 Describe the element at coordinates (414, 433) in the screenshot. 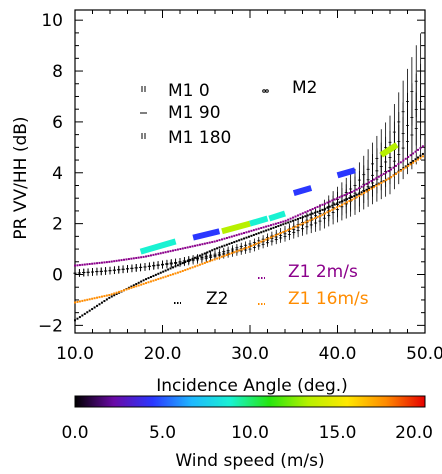

I see `colorbar-tick-label: 20.0` at that location.